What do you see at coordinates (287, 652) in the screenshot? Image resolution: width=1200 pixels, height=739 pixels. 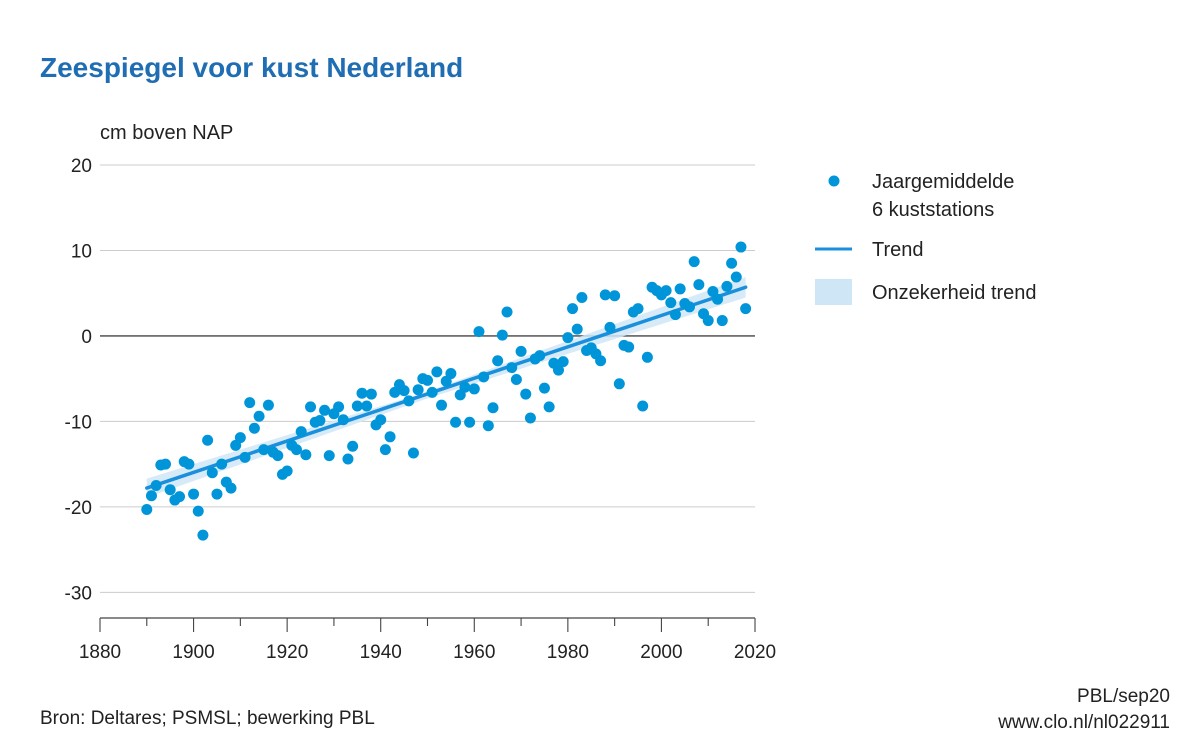 I see `x-tick-label: 1920` at bounding box center [287, 652].